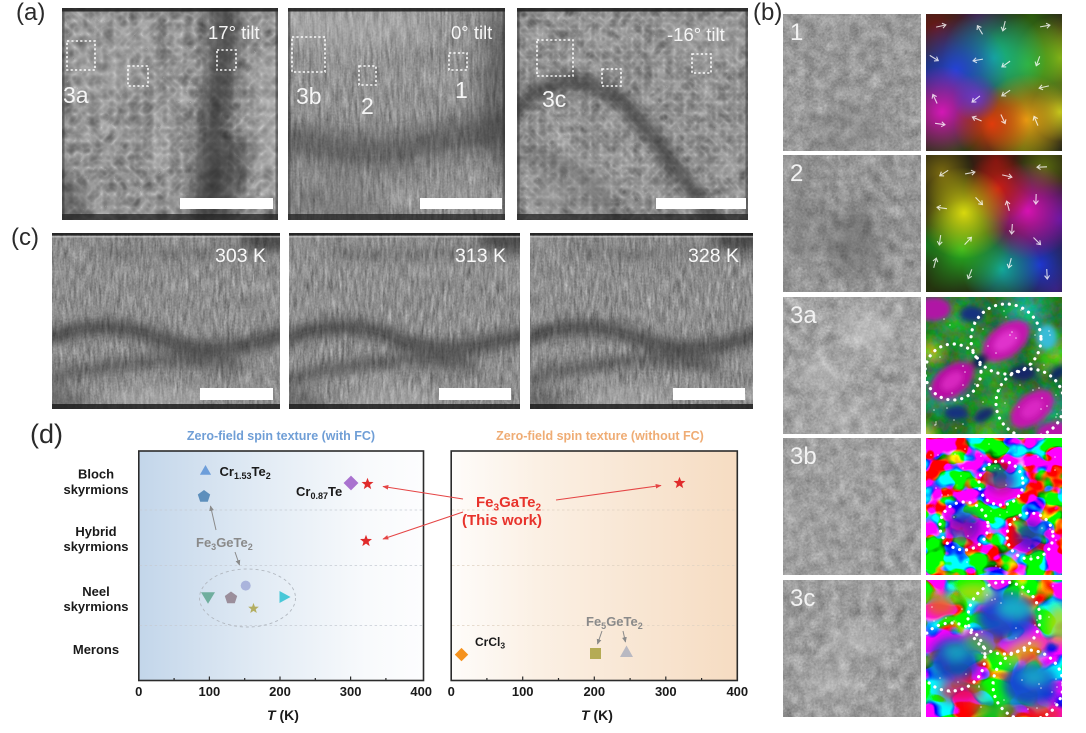 This screenshot has width=1086, height=733. What do you see at coordinates (245, 472) in the screenshot?
I see `svg-text: Cr1.53Te2` at bounding box center [245, 472].